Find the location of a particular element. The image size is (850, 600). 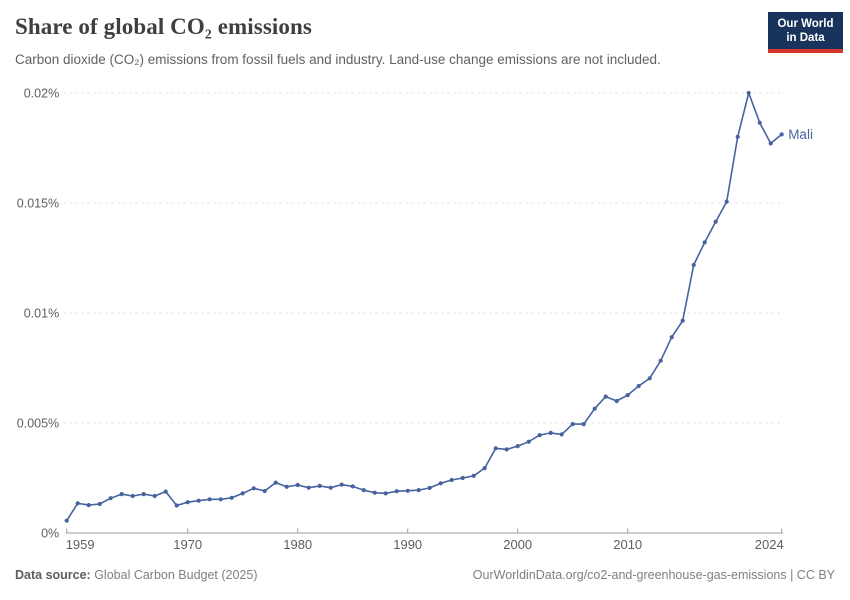

owid-logo: Our World in Data is located at coordinates (805, 32).